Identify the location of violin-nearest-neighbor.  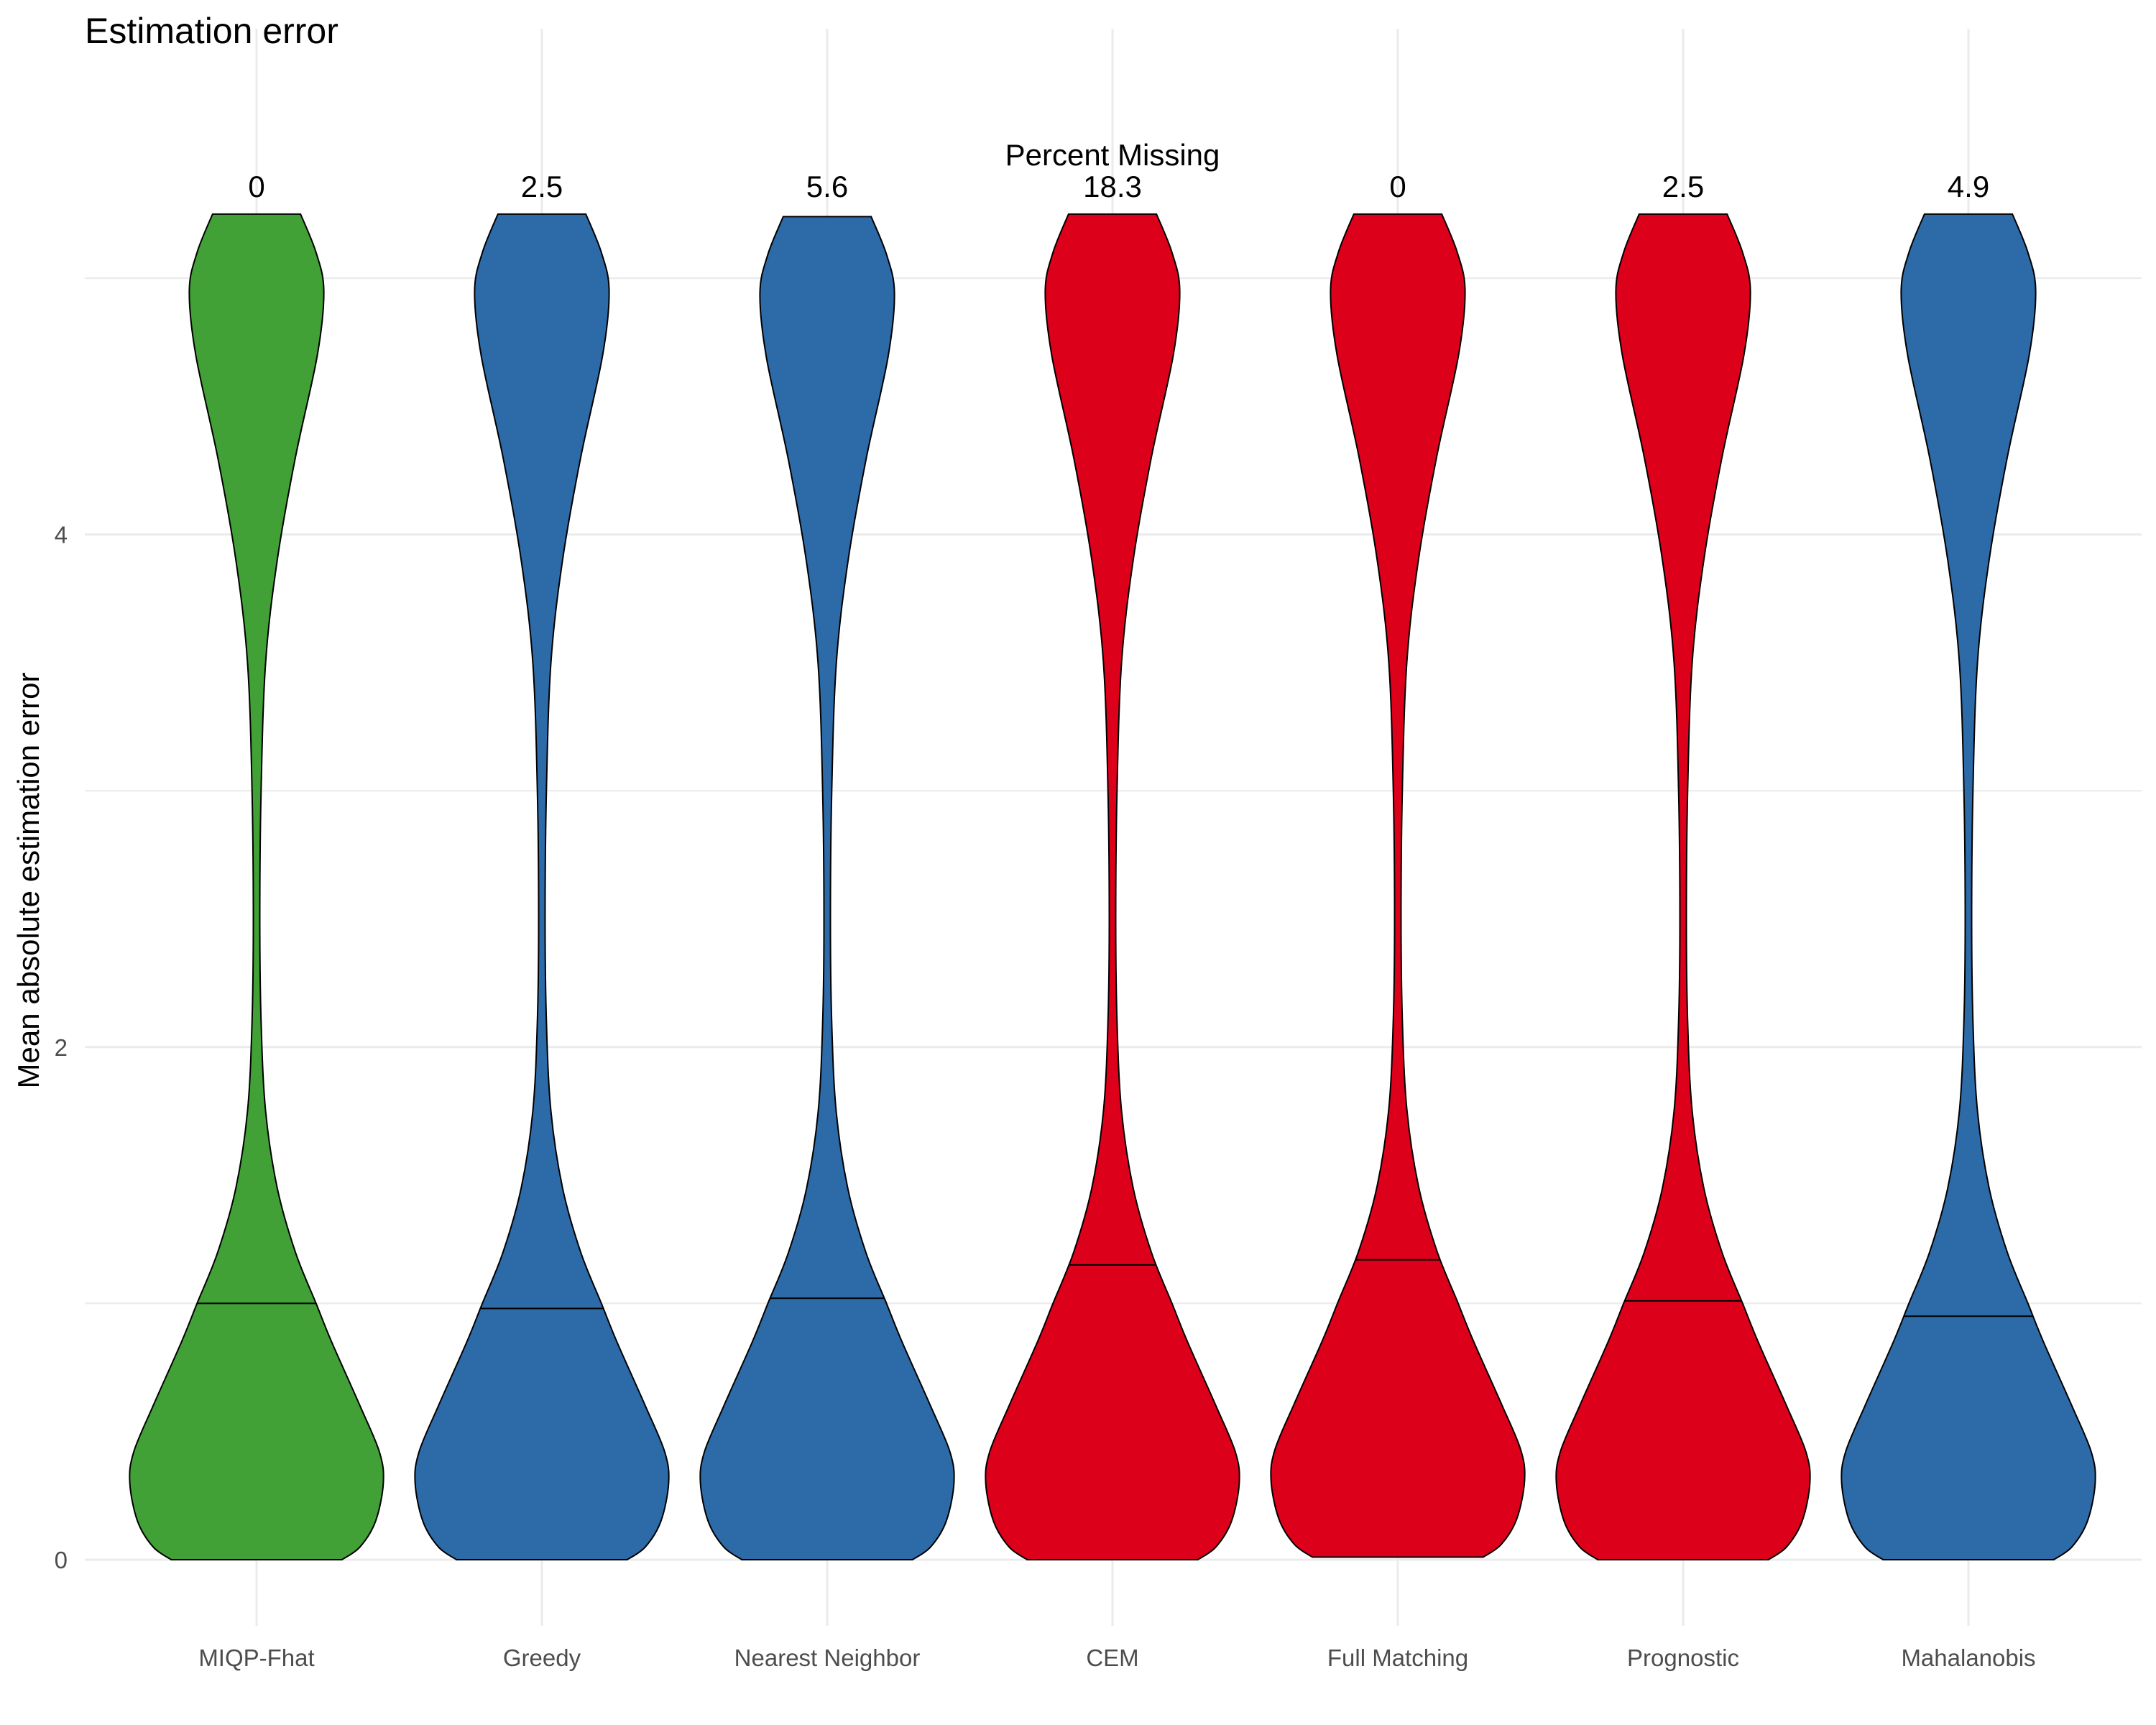
(827, 888).